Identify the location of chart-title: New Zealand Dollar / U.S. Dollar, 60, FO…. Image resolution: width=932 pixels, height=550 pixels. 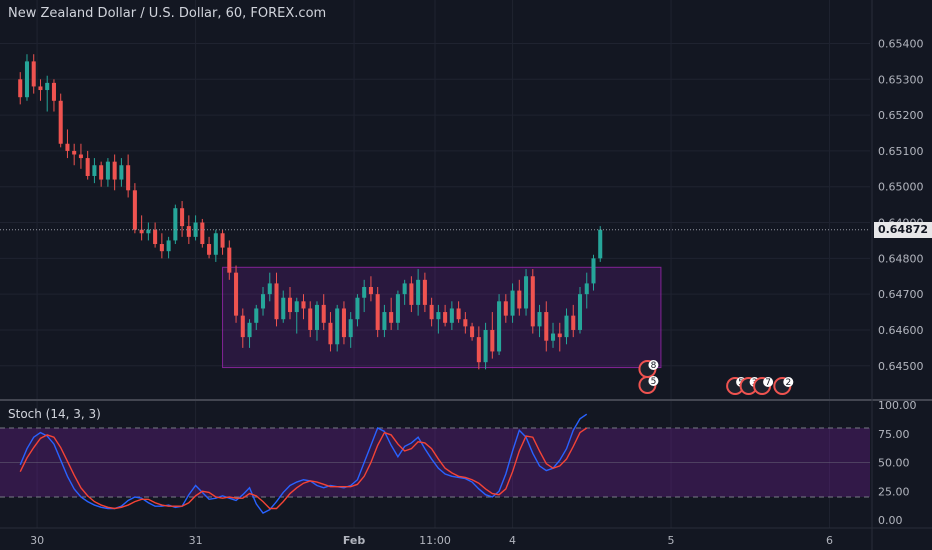
(167, 13).